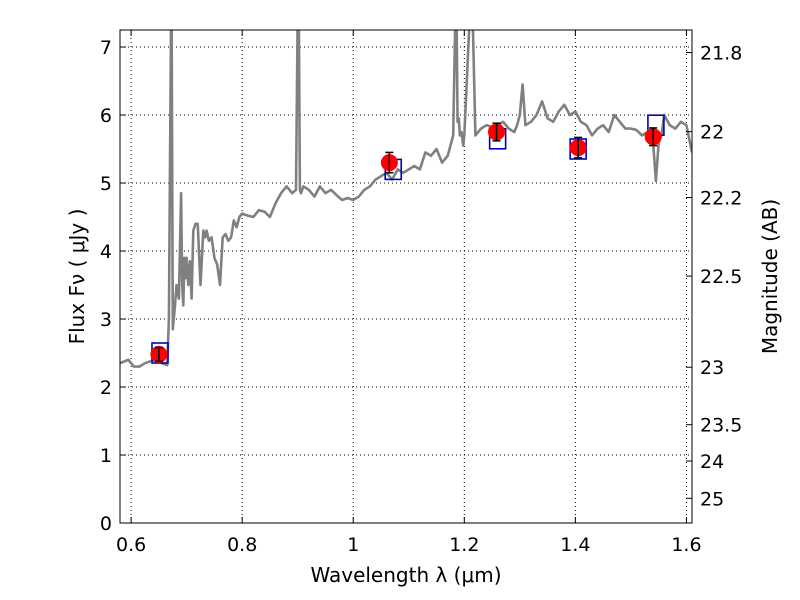 The width and height of the screenshot is (800, 600). I want to click on x-tick-label: 1, so click(353, 545).